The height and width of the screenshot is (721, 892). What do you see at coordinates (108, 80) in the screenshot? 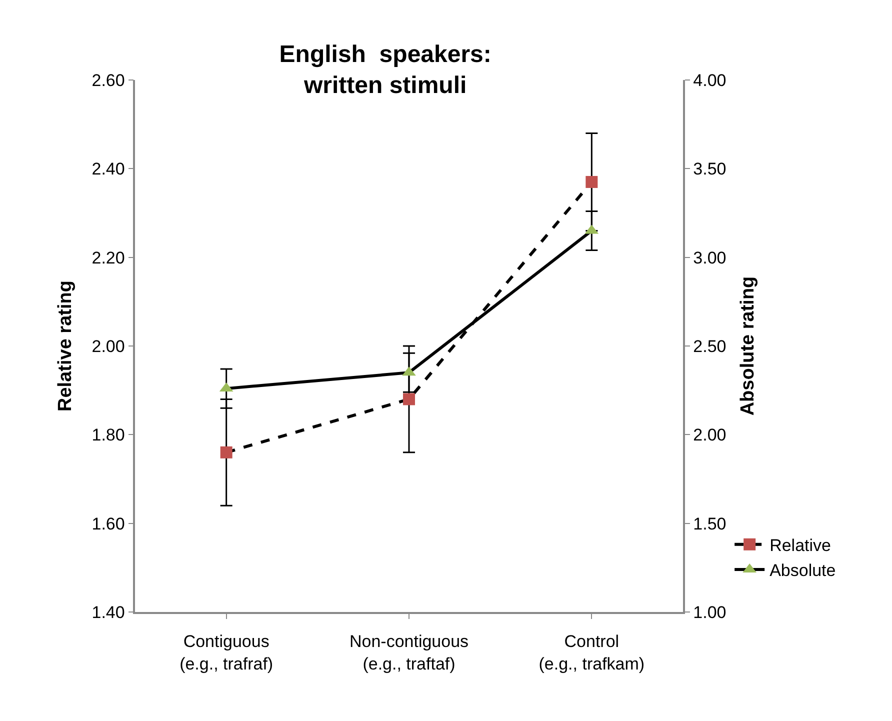
I see `y-tick-label: 2.60` at bounding box center [108, 80].